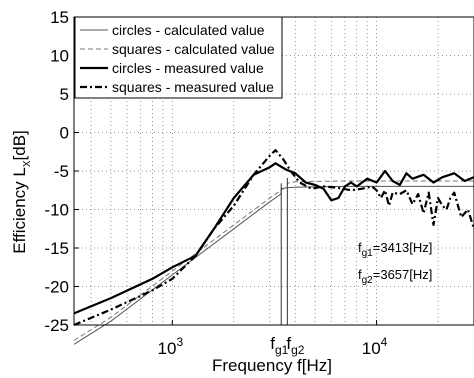  Describe the element at coordinates (193, 49) in the screenshot. I see `legend-label-2: squares - calculated value` at that location.